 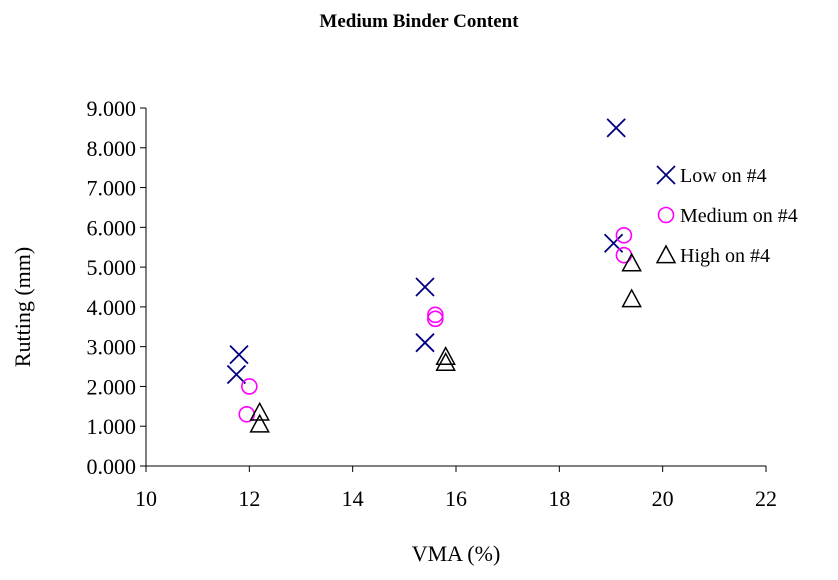 What do you see at coordinates (725, 256) in the screenshot?
I see `legend-label: High on #4` at bounding box center [725, 256].